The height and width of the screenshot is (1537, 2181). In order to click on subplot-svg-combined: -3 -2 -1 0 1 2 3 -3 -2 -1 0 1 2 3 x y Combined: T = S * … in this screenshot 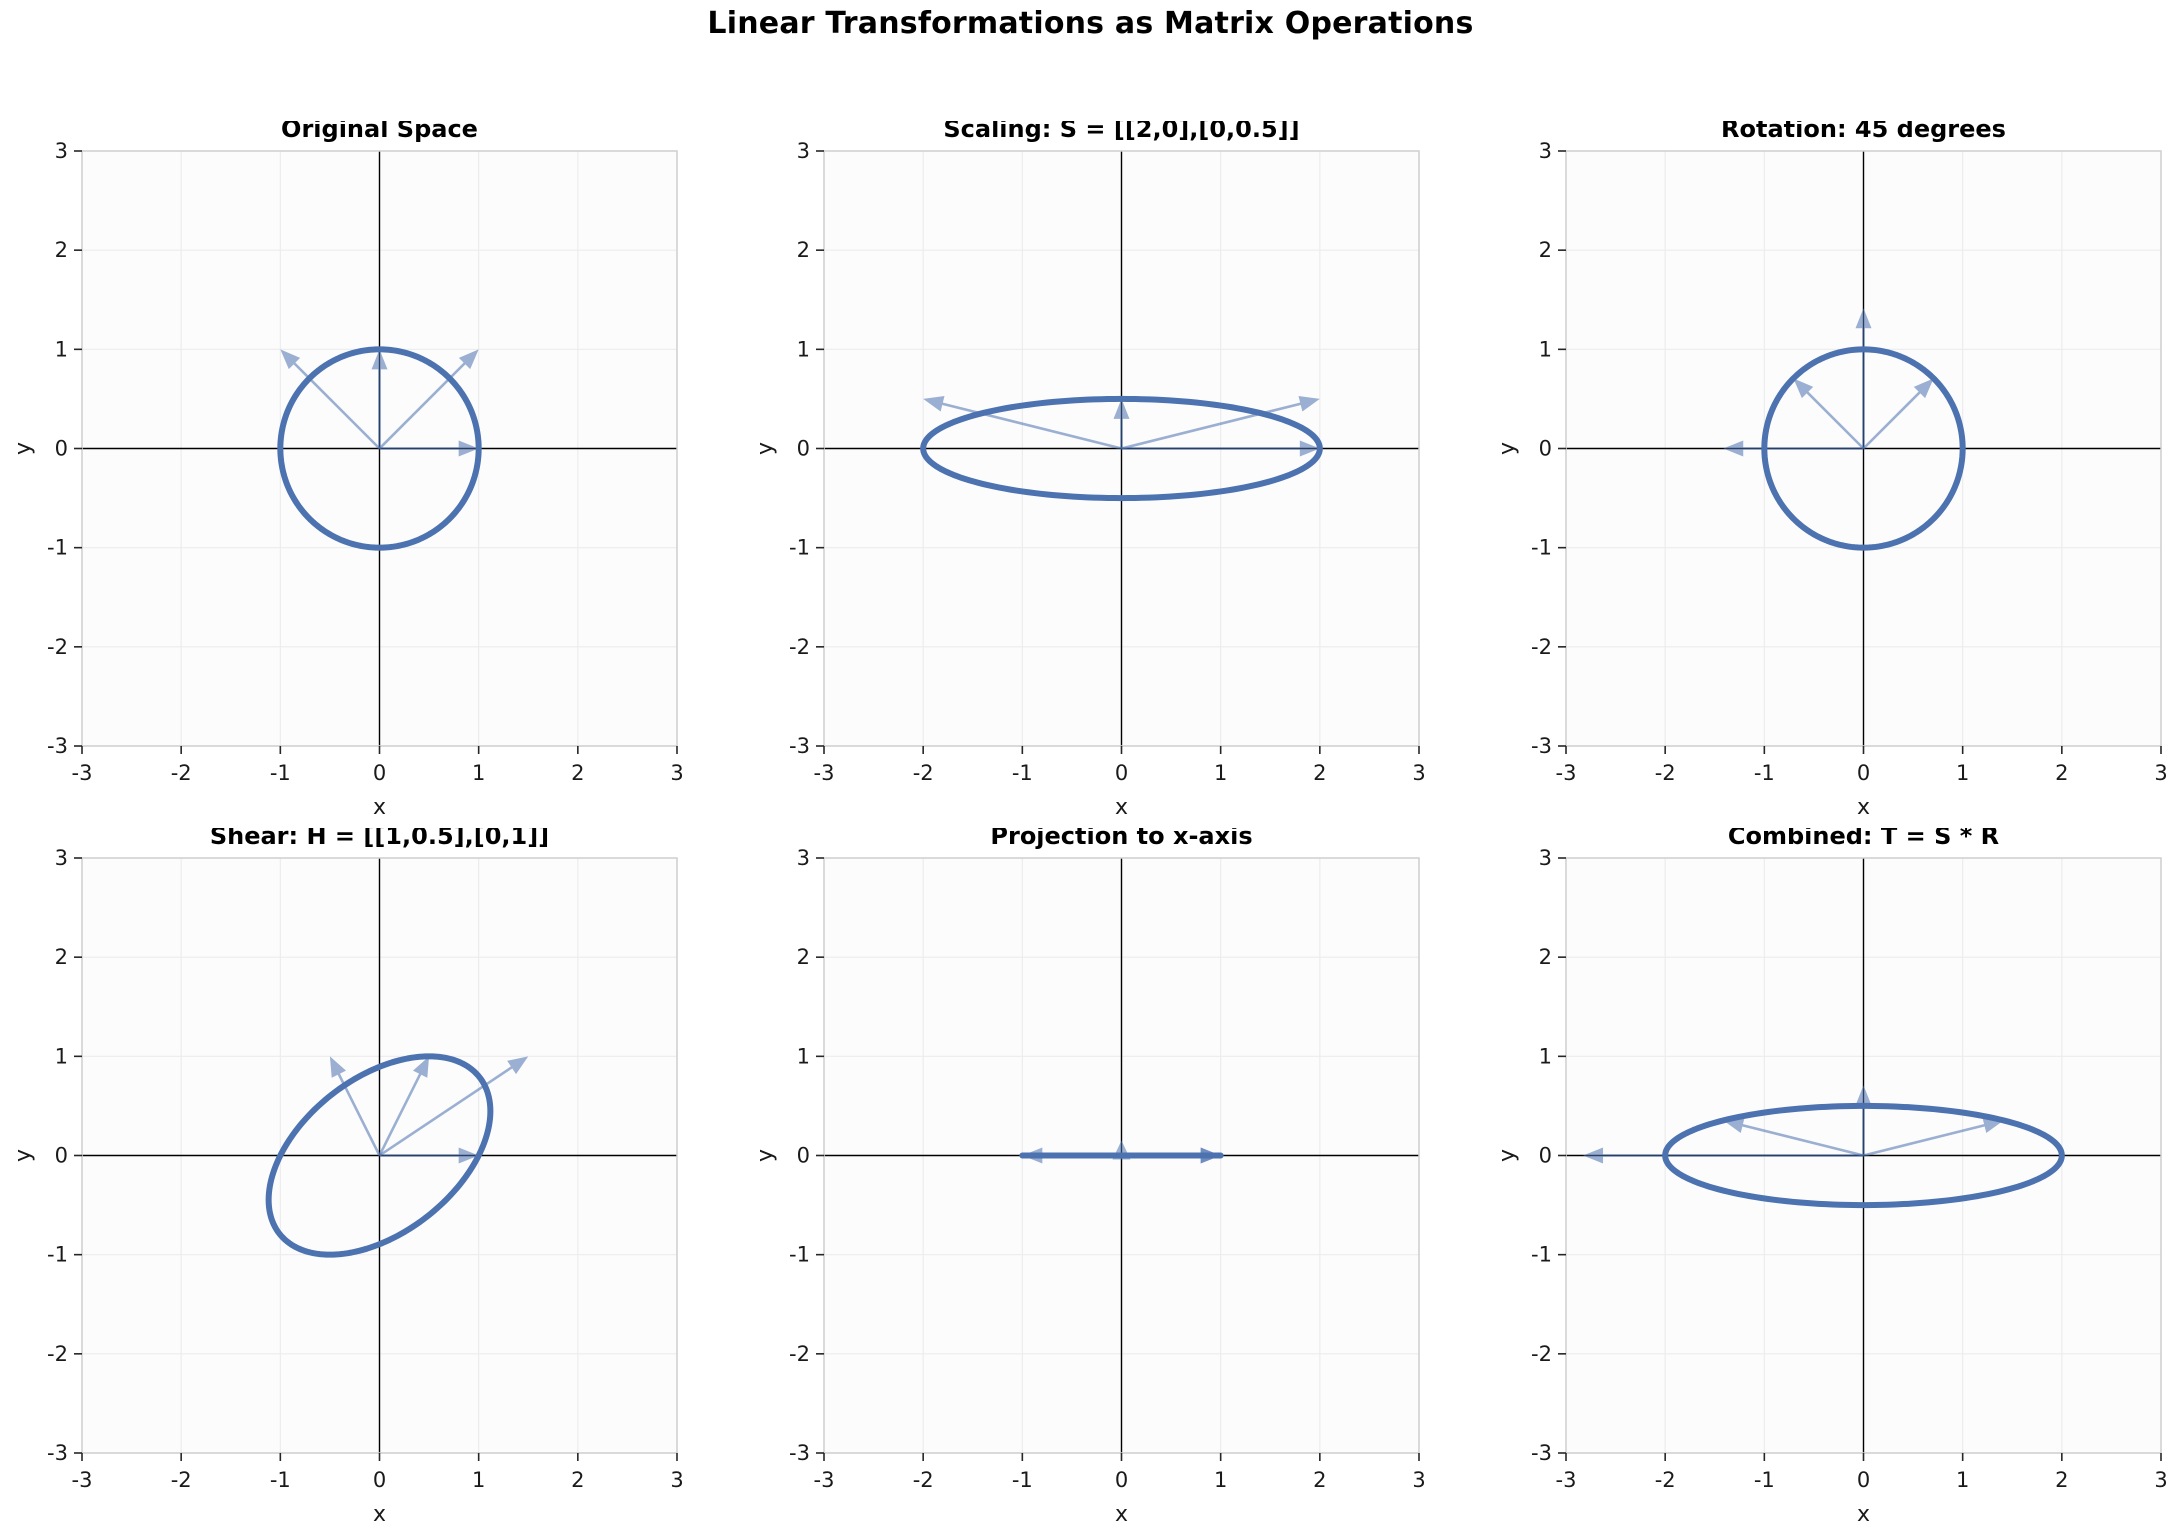, I will do `click(1831, 1177)`.